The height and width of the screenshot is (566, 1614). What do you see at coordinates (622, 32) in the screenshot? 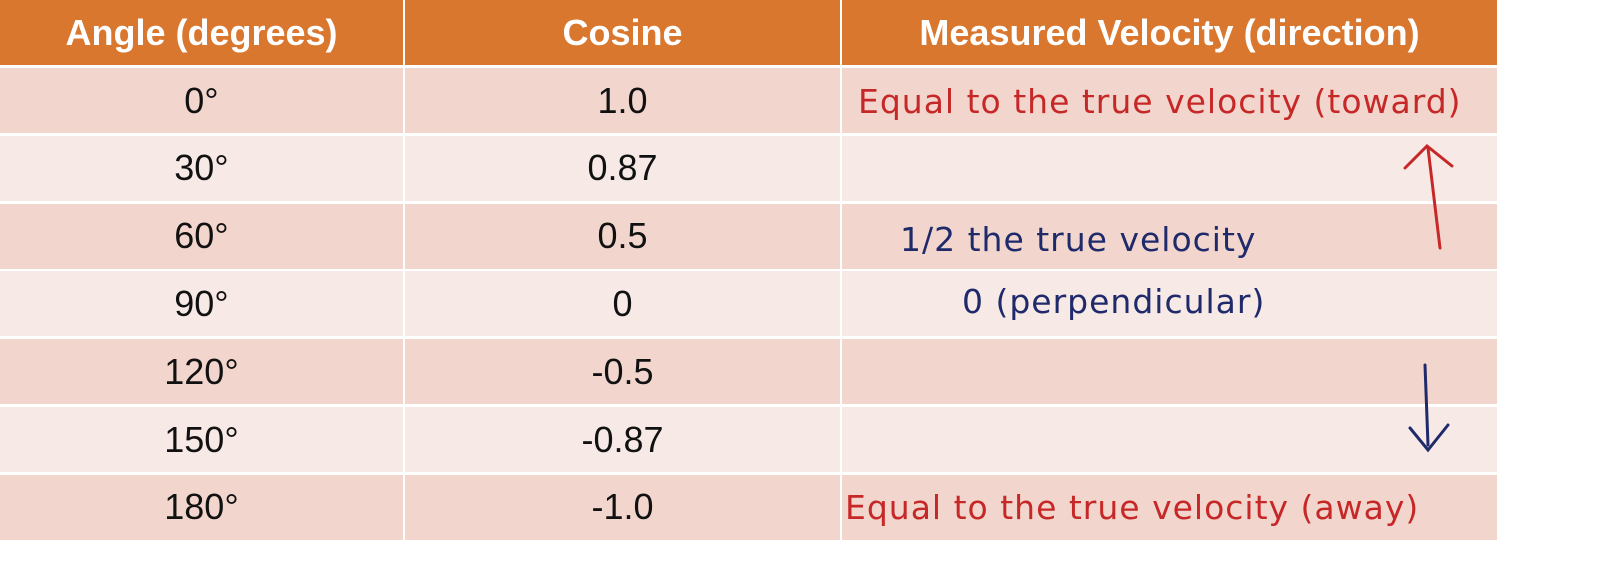
I see `header-cell: Cosine` at bounding box center [622, 32].